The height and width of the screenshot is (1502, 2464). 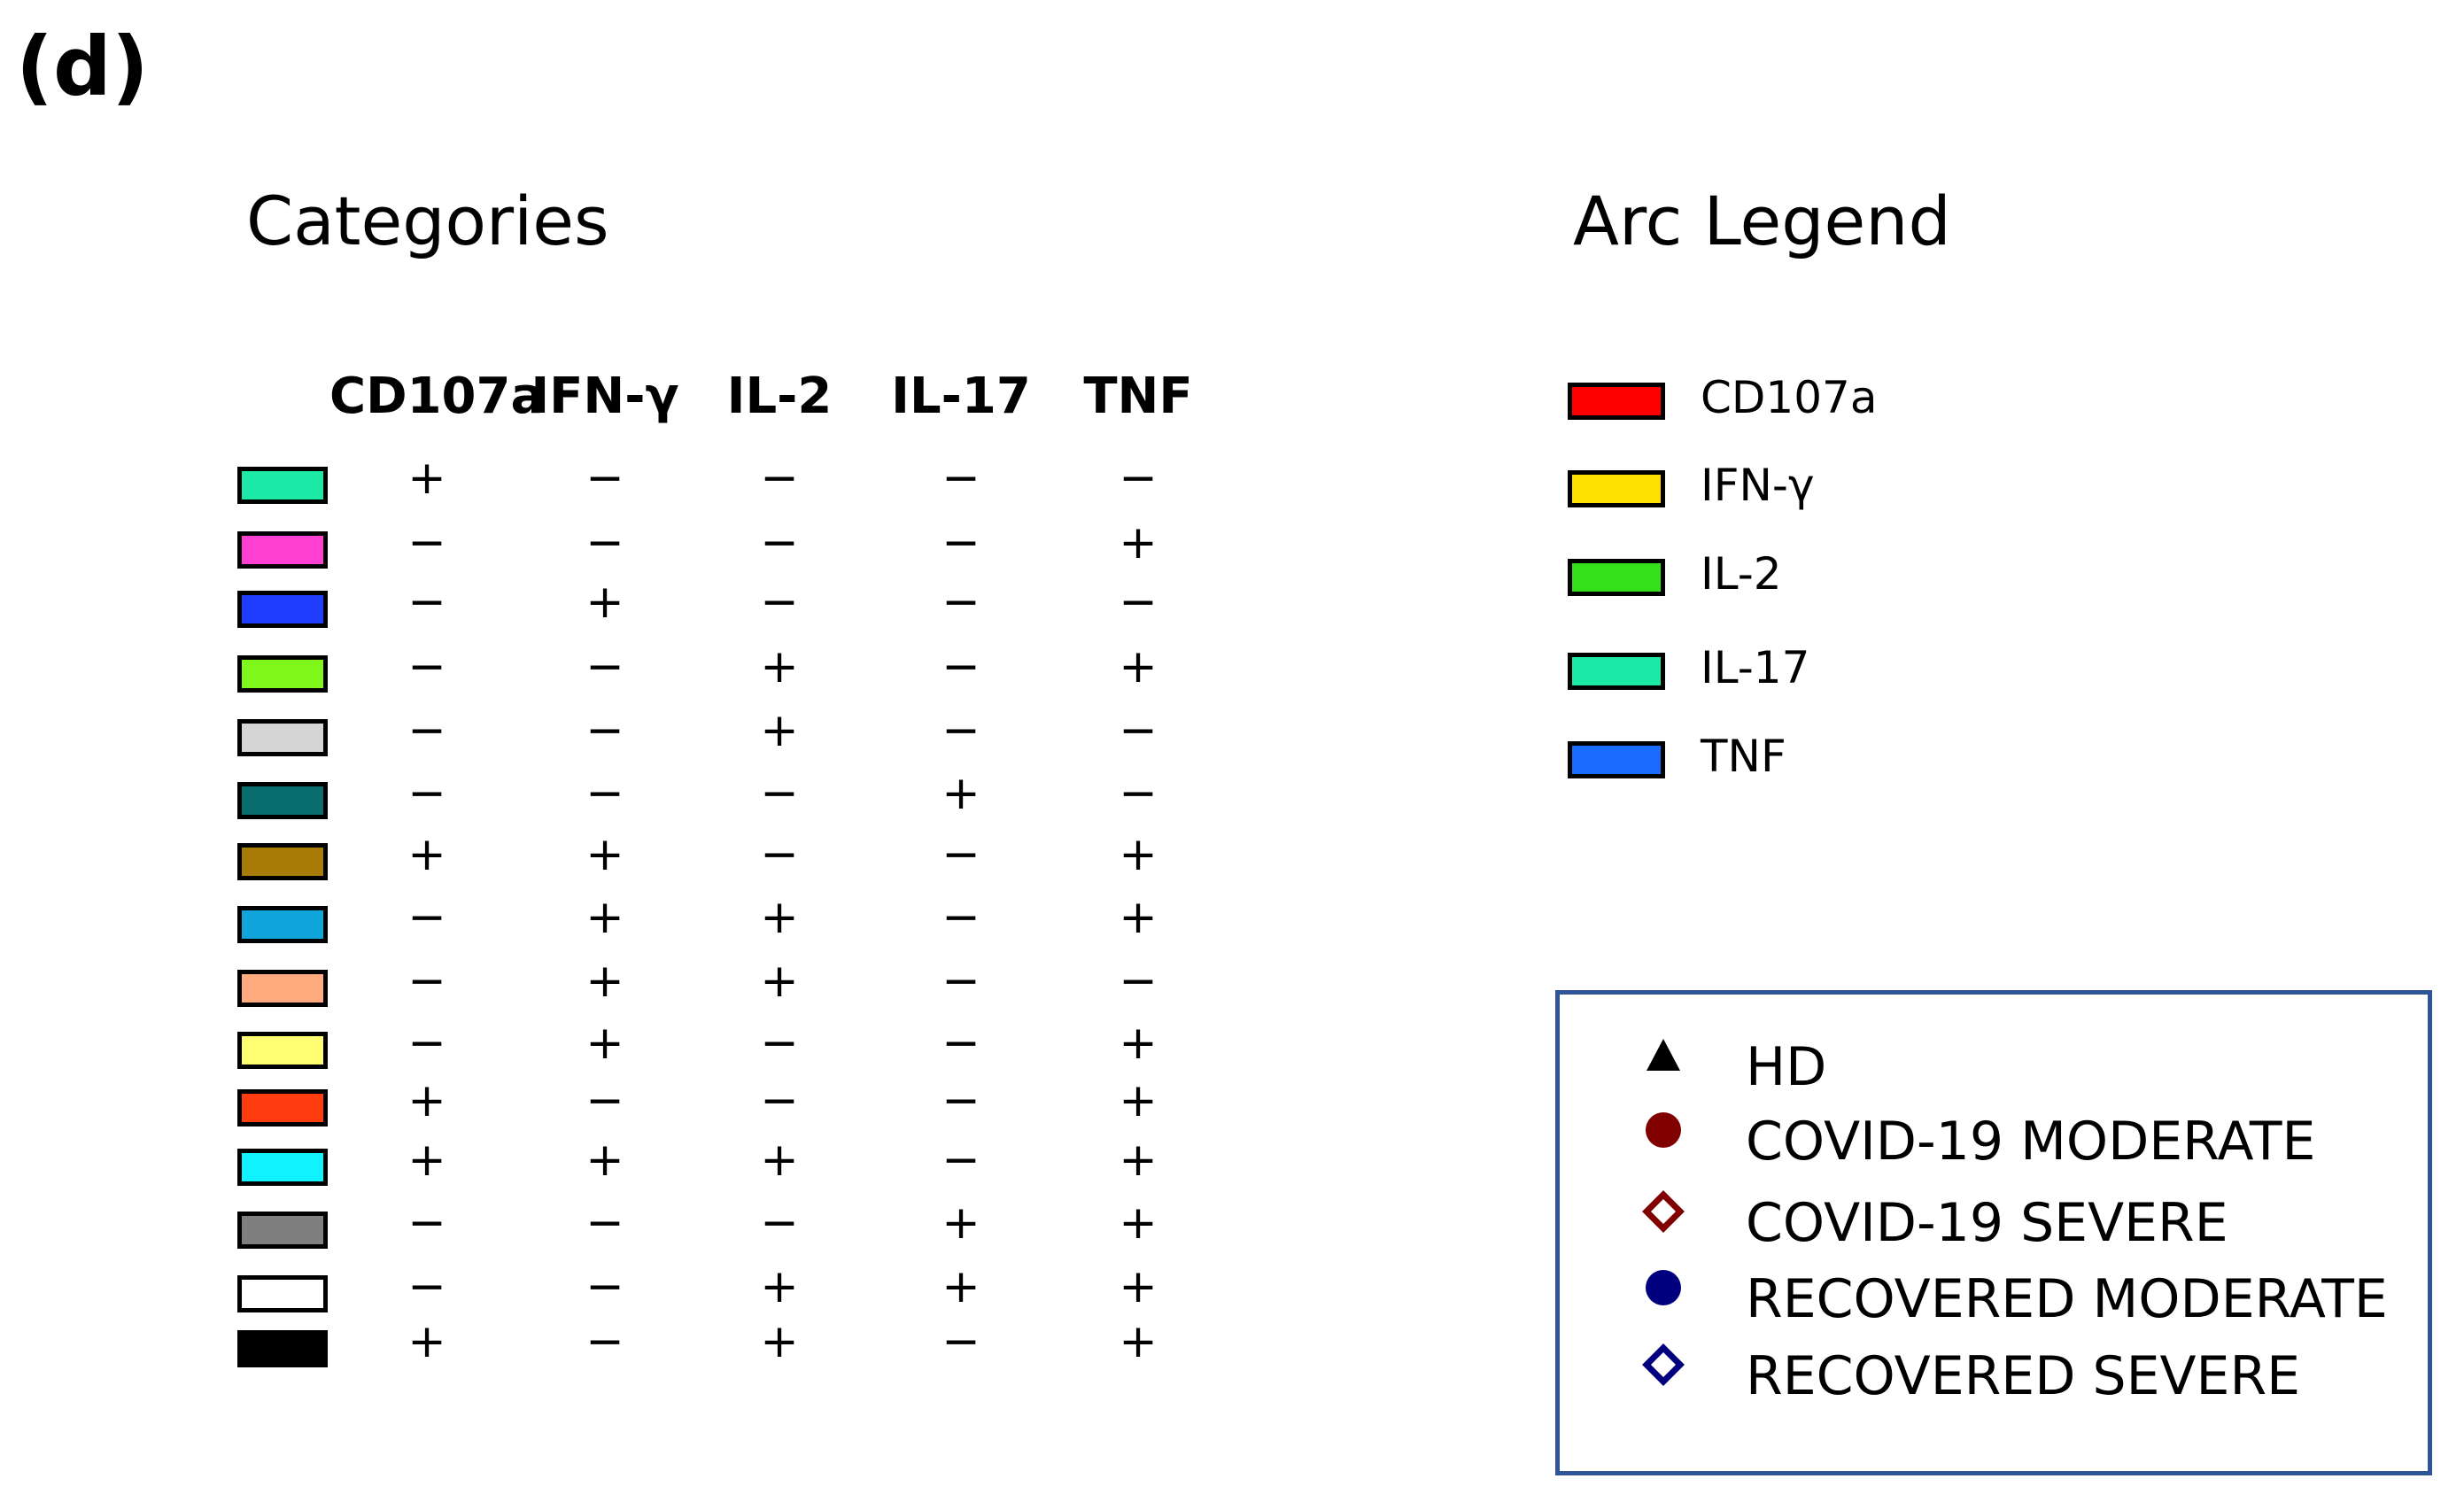 I want to click on column-header: IL-2, so click(x=779, y=396).